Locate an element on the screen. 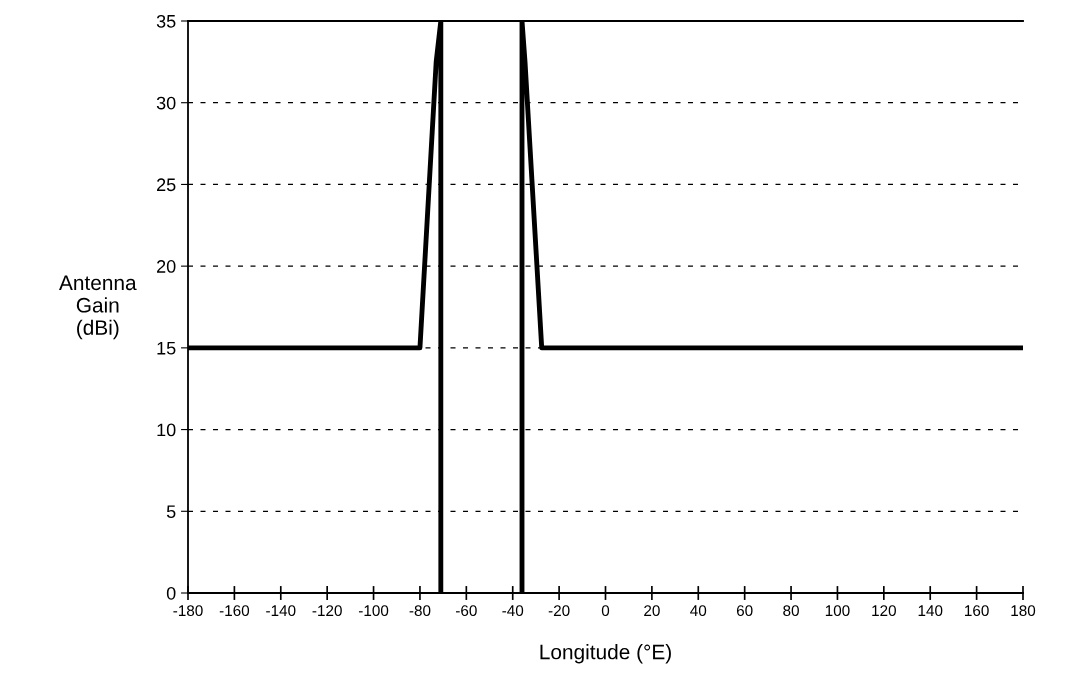 The width and height of the screenshot is (1079, 687). x-tick-label: -180 is located at coordinates (188, 611).